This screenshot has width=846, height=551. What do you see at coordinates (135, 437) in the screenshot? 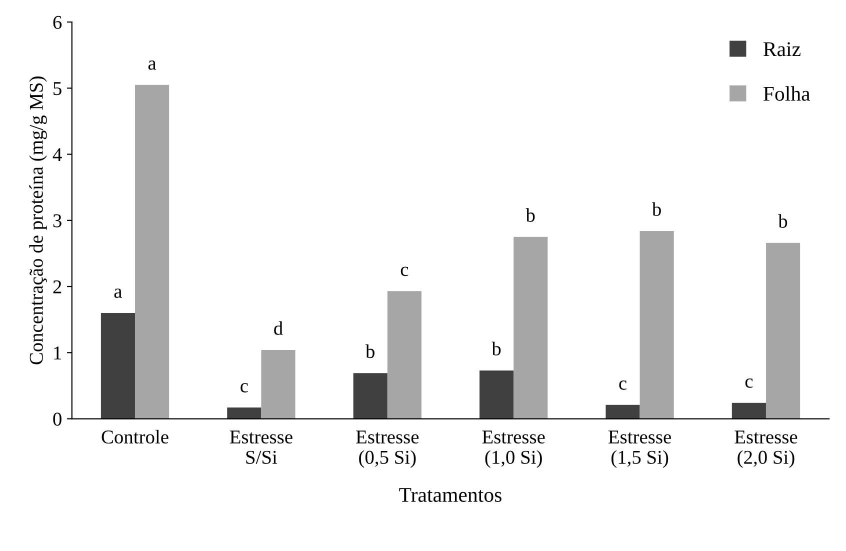
I see `x-tick-label: Controle` at bounding box center [135, 437].